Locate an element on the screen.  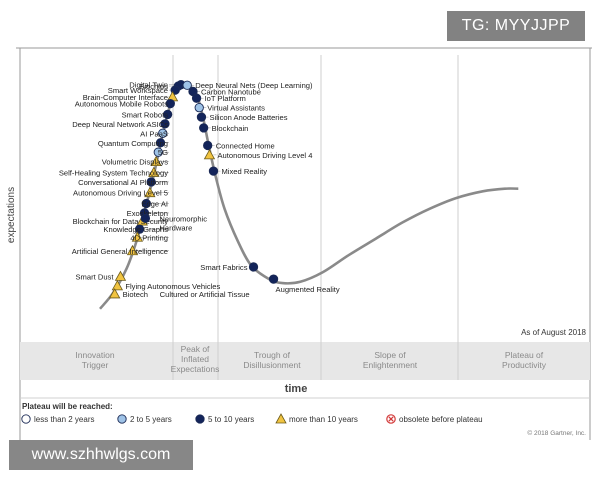
phase-label-line: Enlightenment is located at coordinates (390, 365).